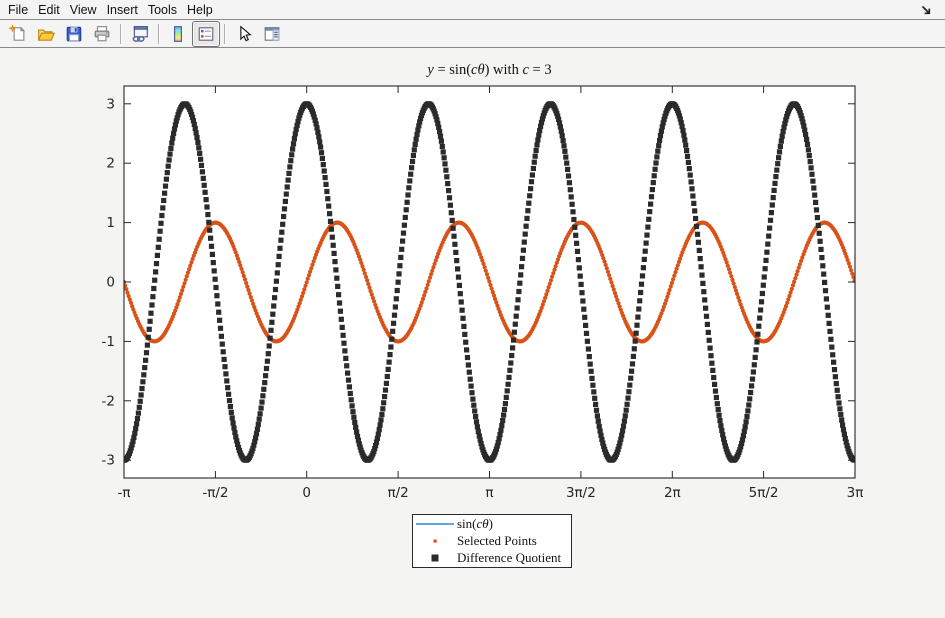  I want to click on plot-title: y = sin(cθ) with c = 3, so click(489, 70).